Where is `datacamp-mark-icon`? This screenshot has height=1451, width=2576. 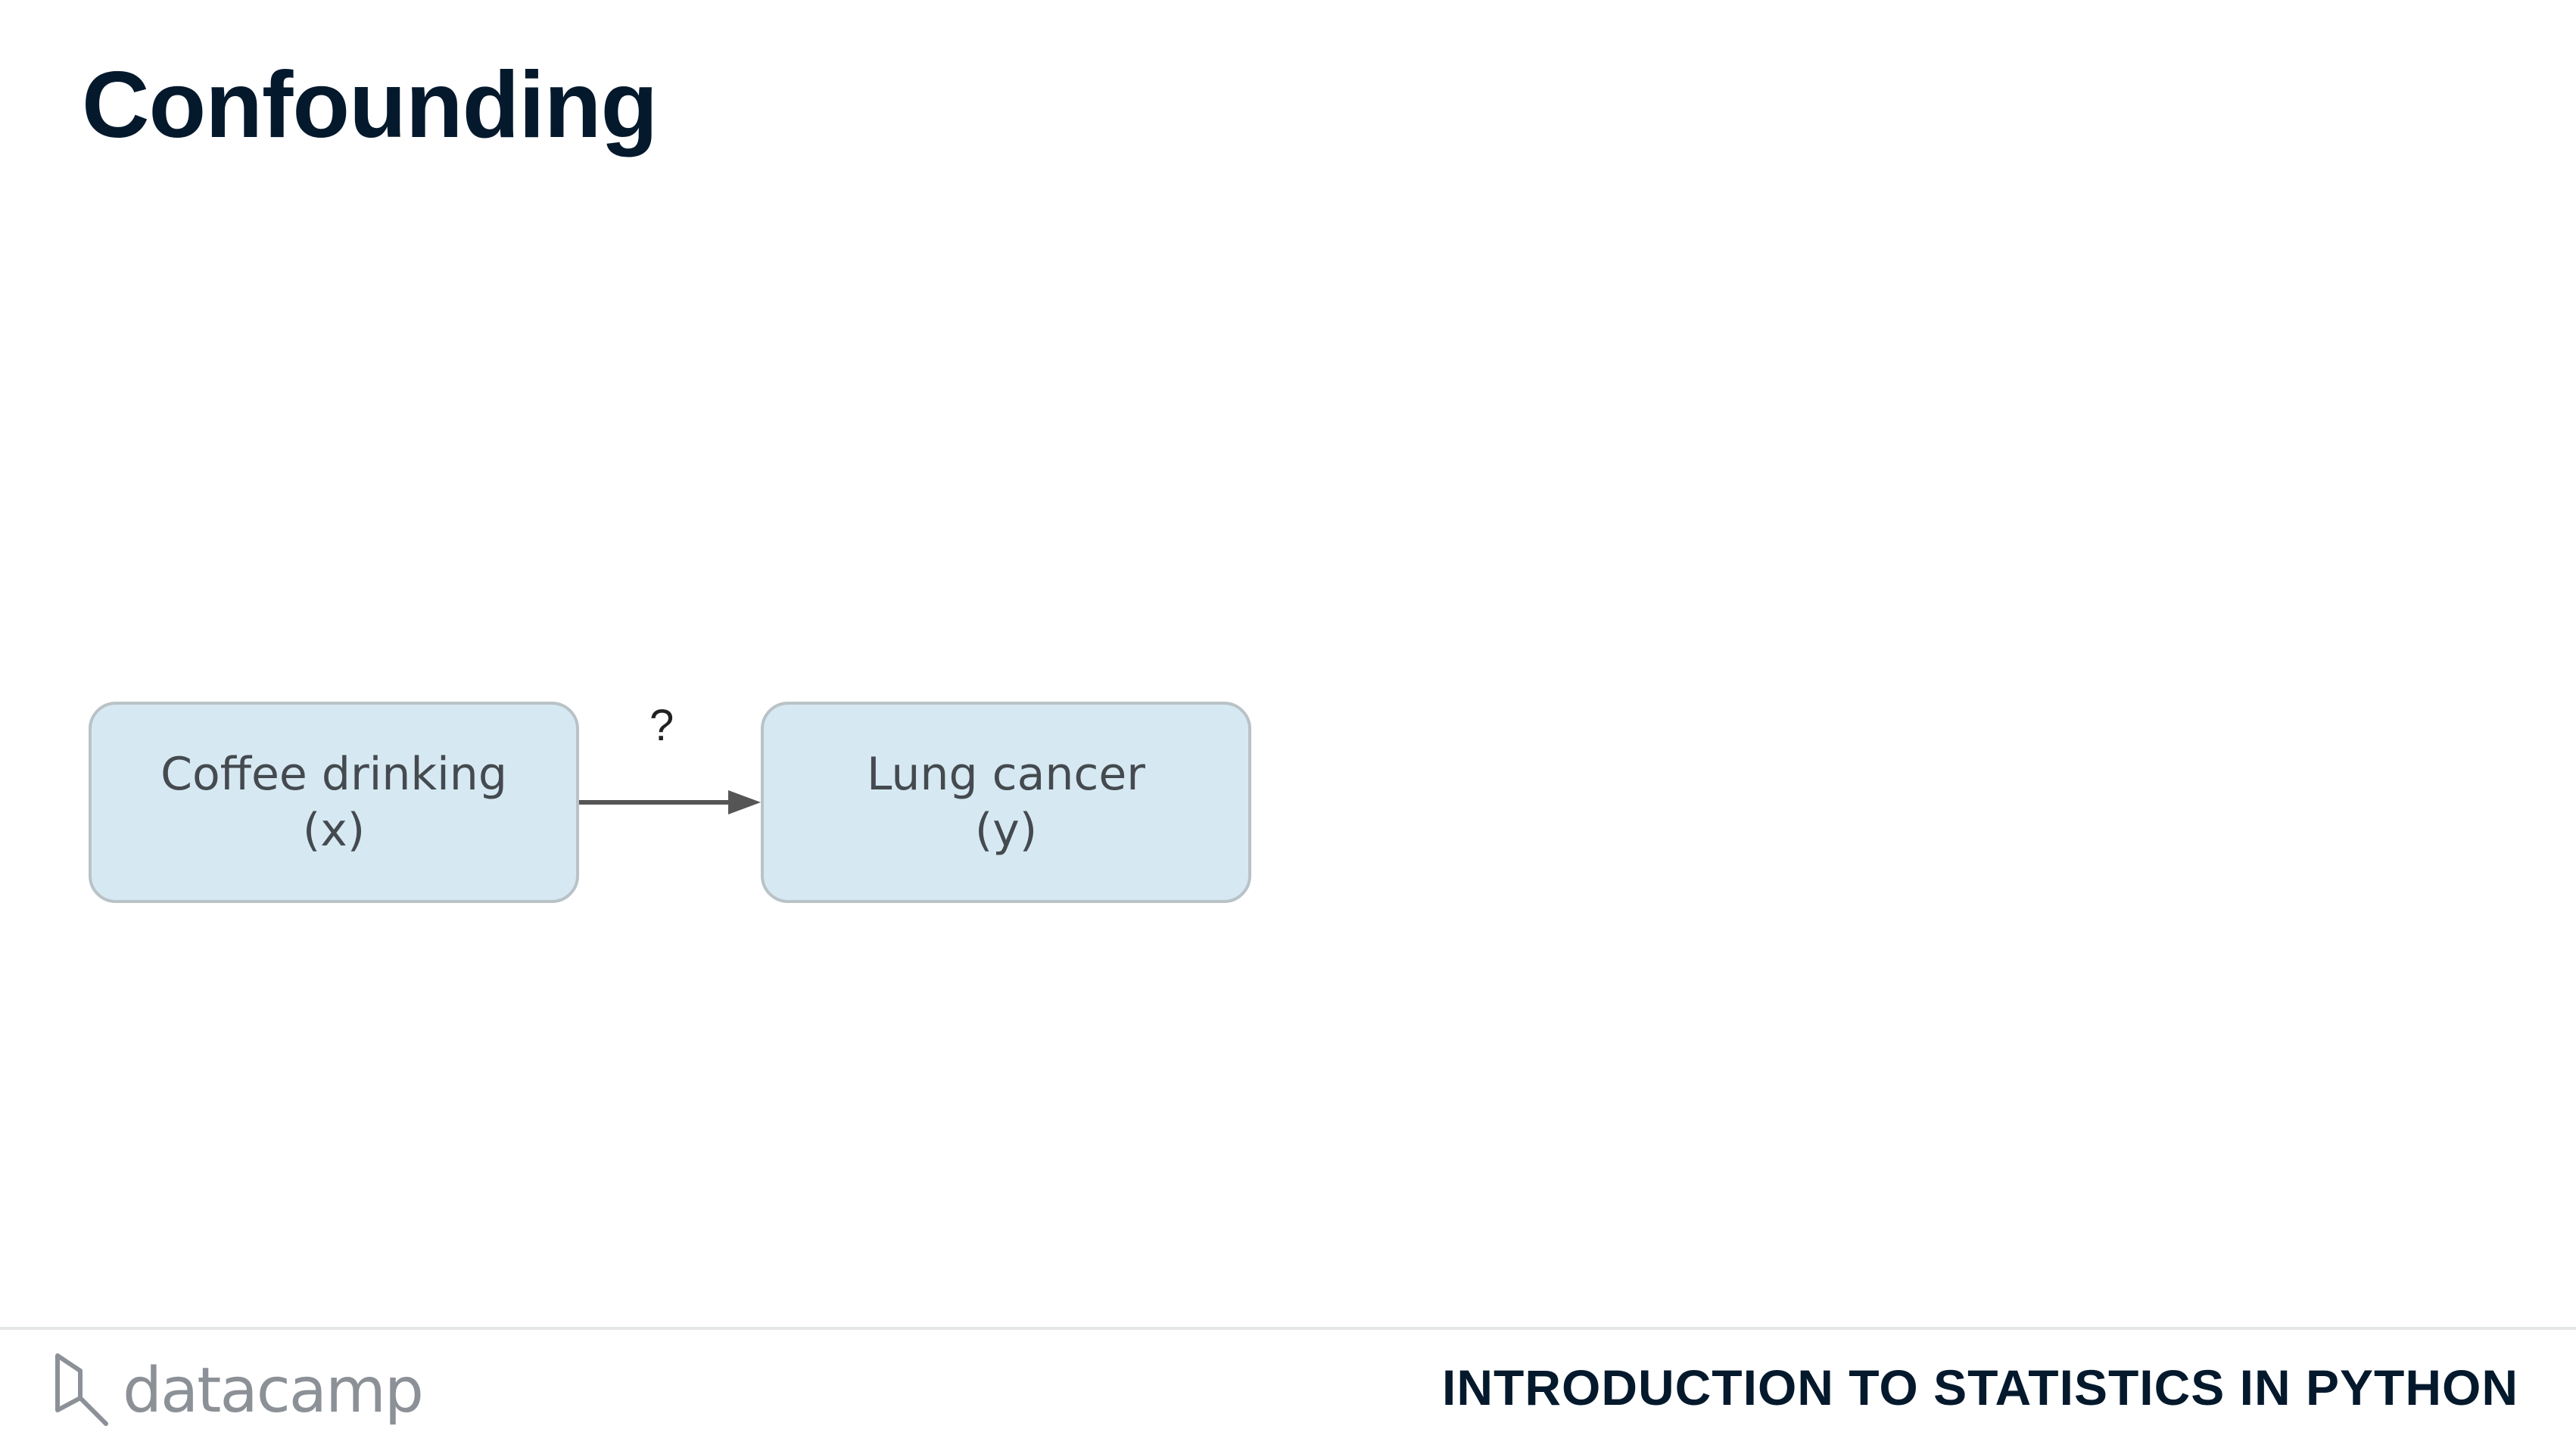
datacamp-mark-icon is located at coordinates (81, 1390).